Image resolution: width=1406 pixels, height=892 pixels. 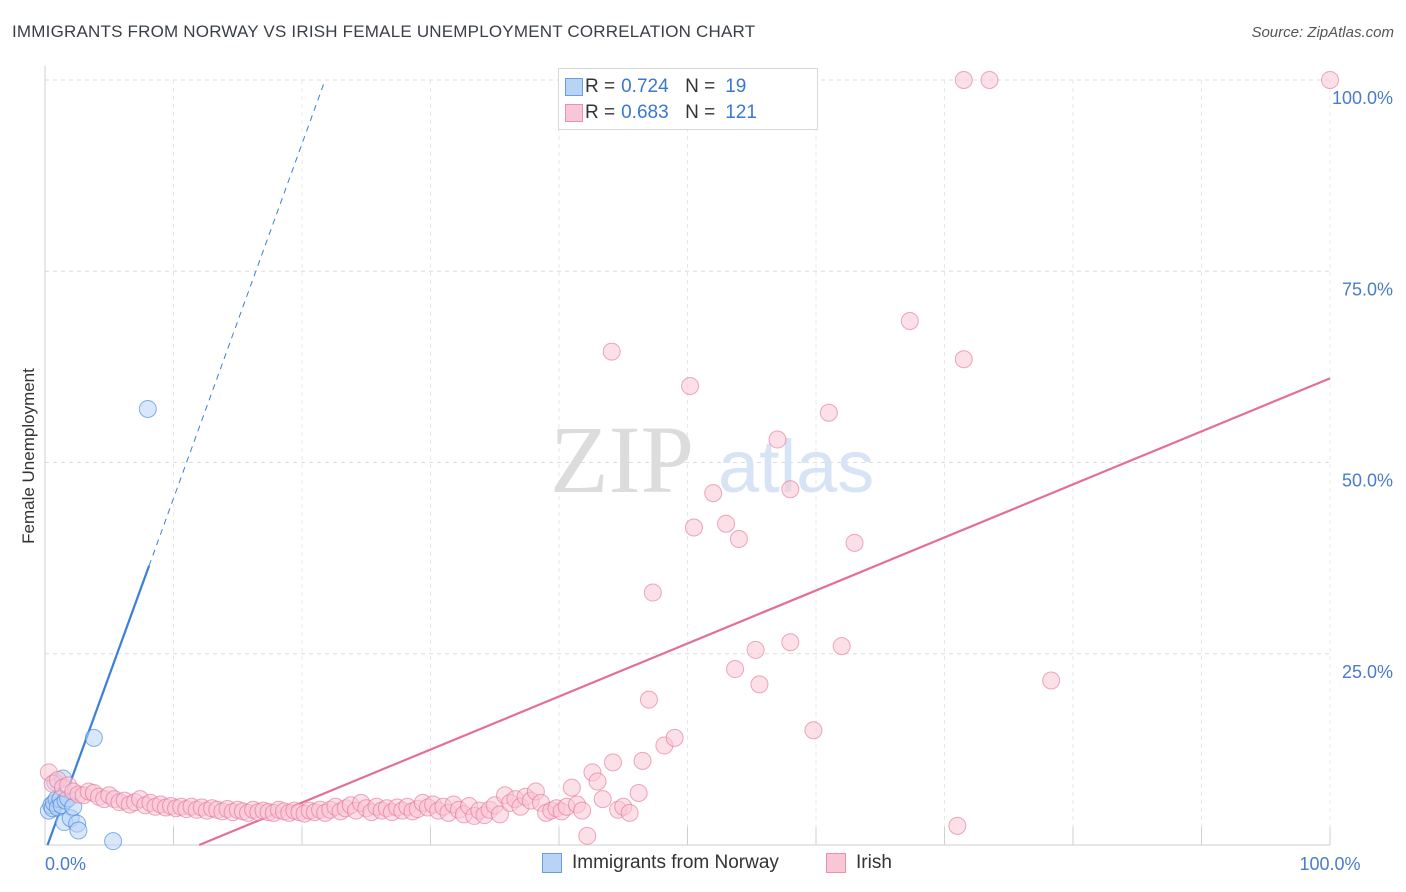 What do you see at coordinates (237, 322) in the screenshot?
I see `trend-line-norway-extension` at bounding box center [237, 322].